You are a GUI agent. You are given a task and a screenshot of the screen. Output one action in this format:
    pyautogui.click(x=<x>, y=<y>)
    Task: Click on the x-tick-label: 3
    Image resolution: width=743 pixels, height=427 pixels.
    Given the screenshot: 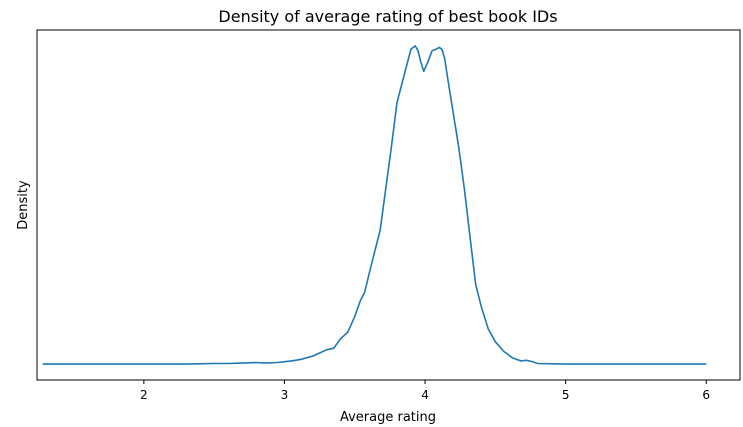 What is the action you would take?
    pyautogui.click(x=285, y=395)
    